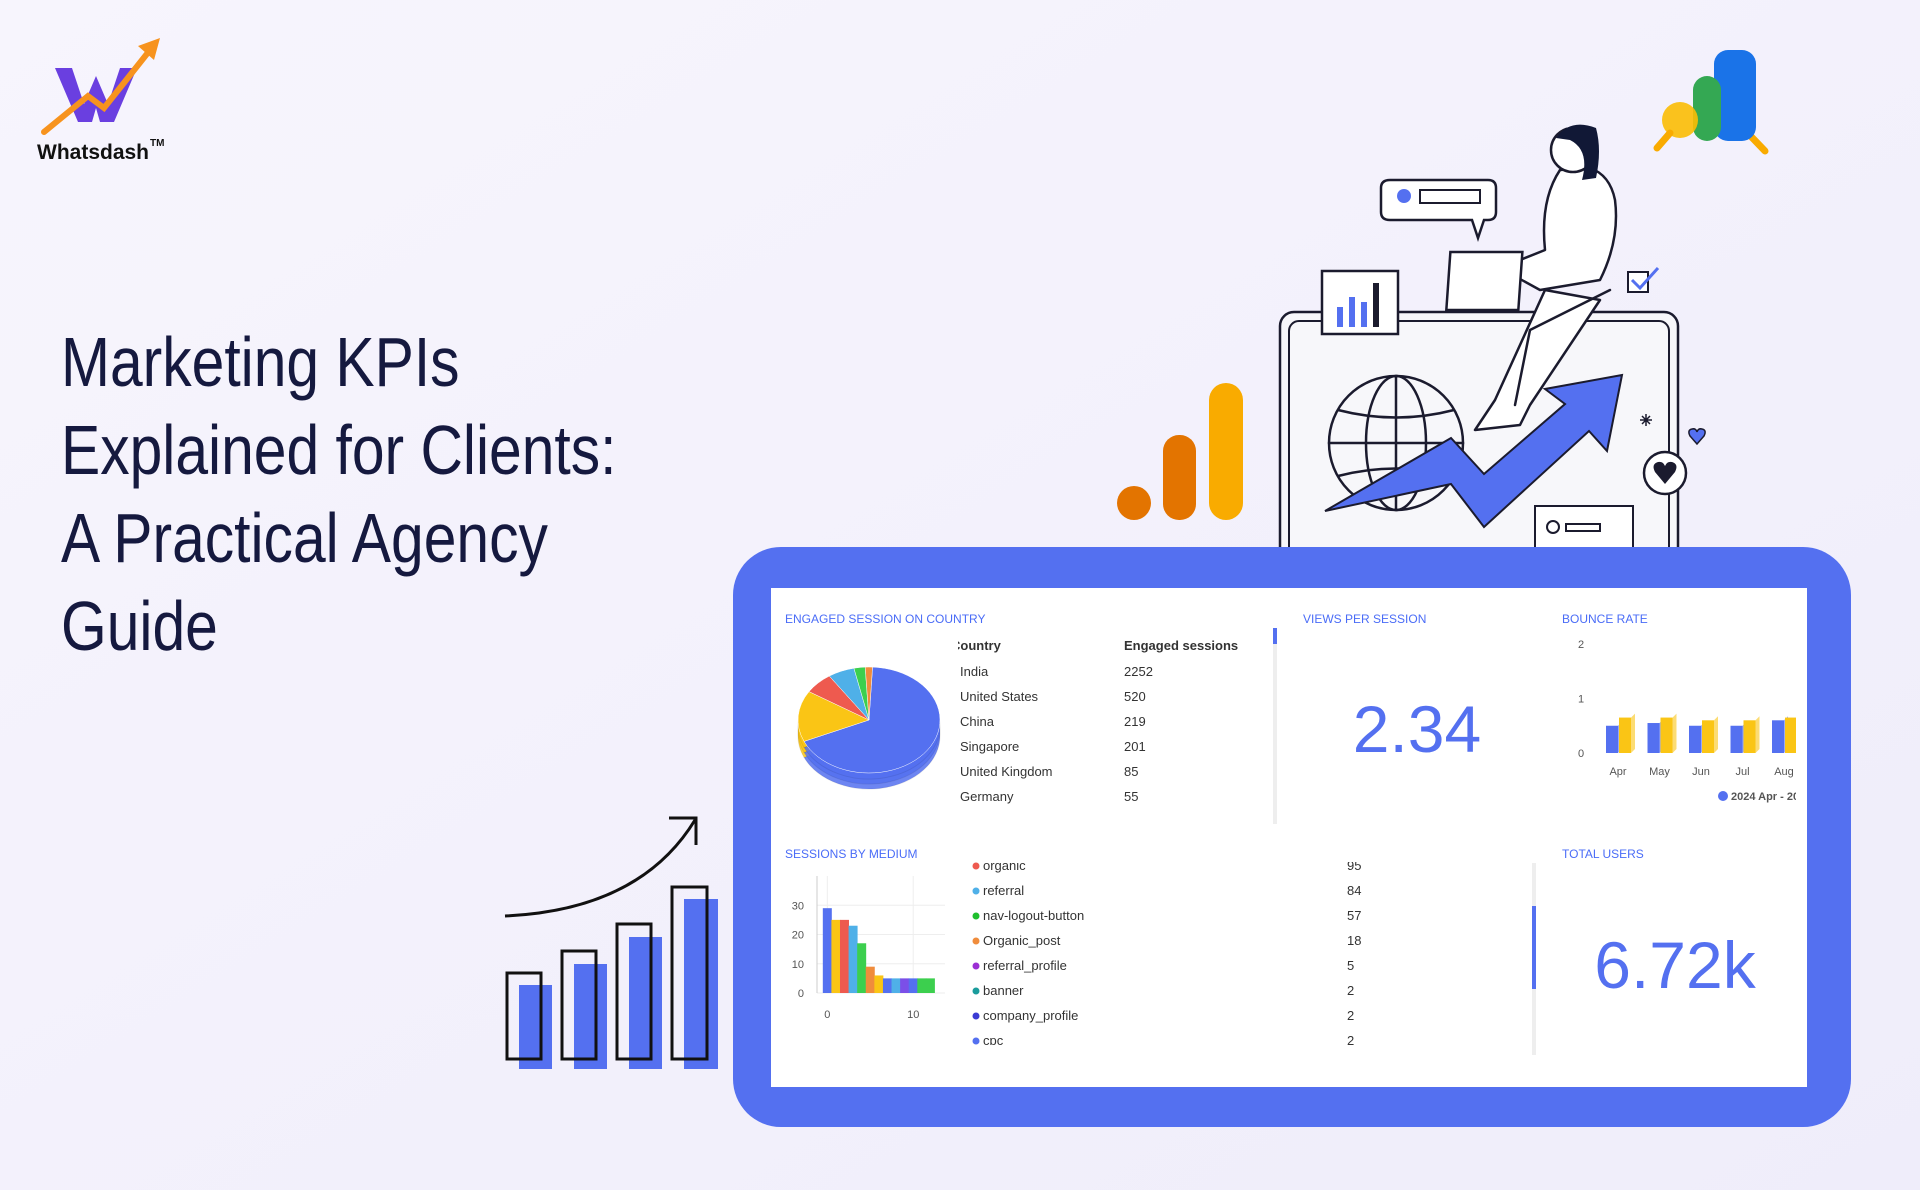 The image size is (1920, 1190). I want to click on small-heart, so click(1697, 437).